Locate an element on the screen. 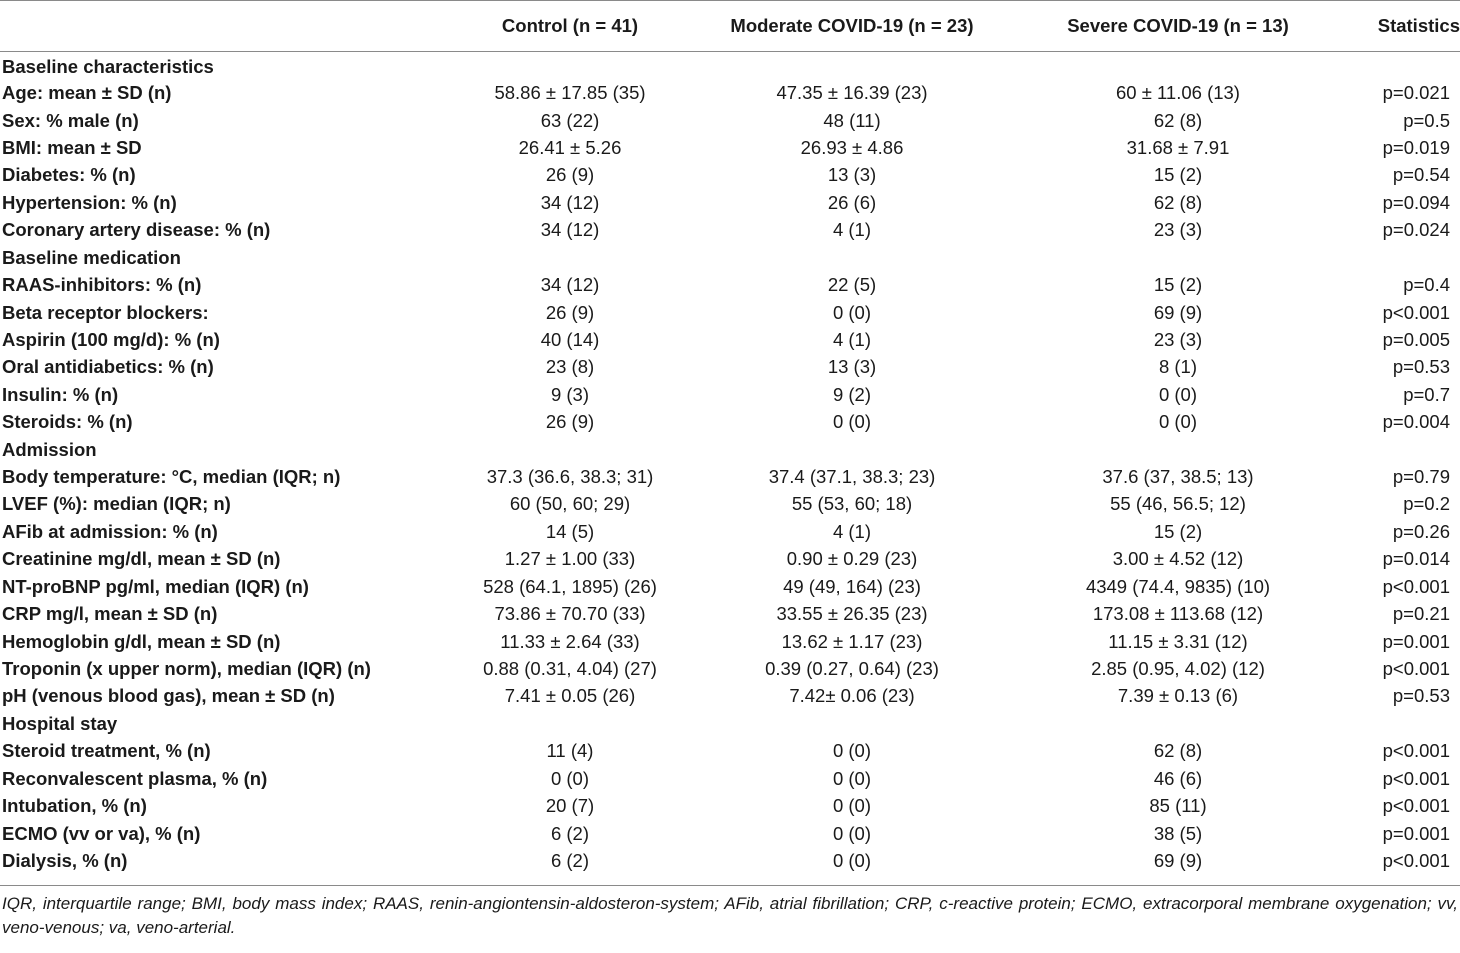  severe-value: 37.6 (37, 38.5; 13) is located at coordinates (1178, 477).